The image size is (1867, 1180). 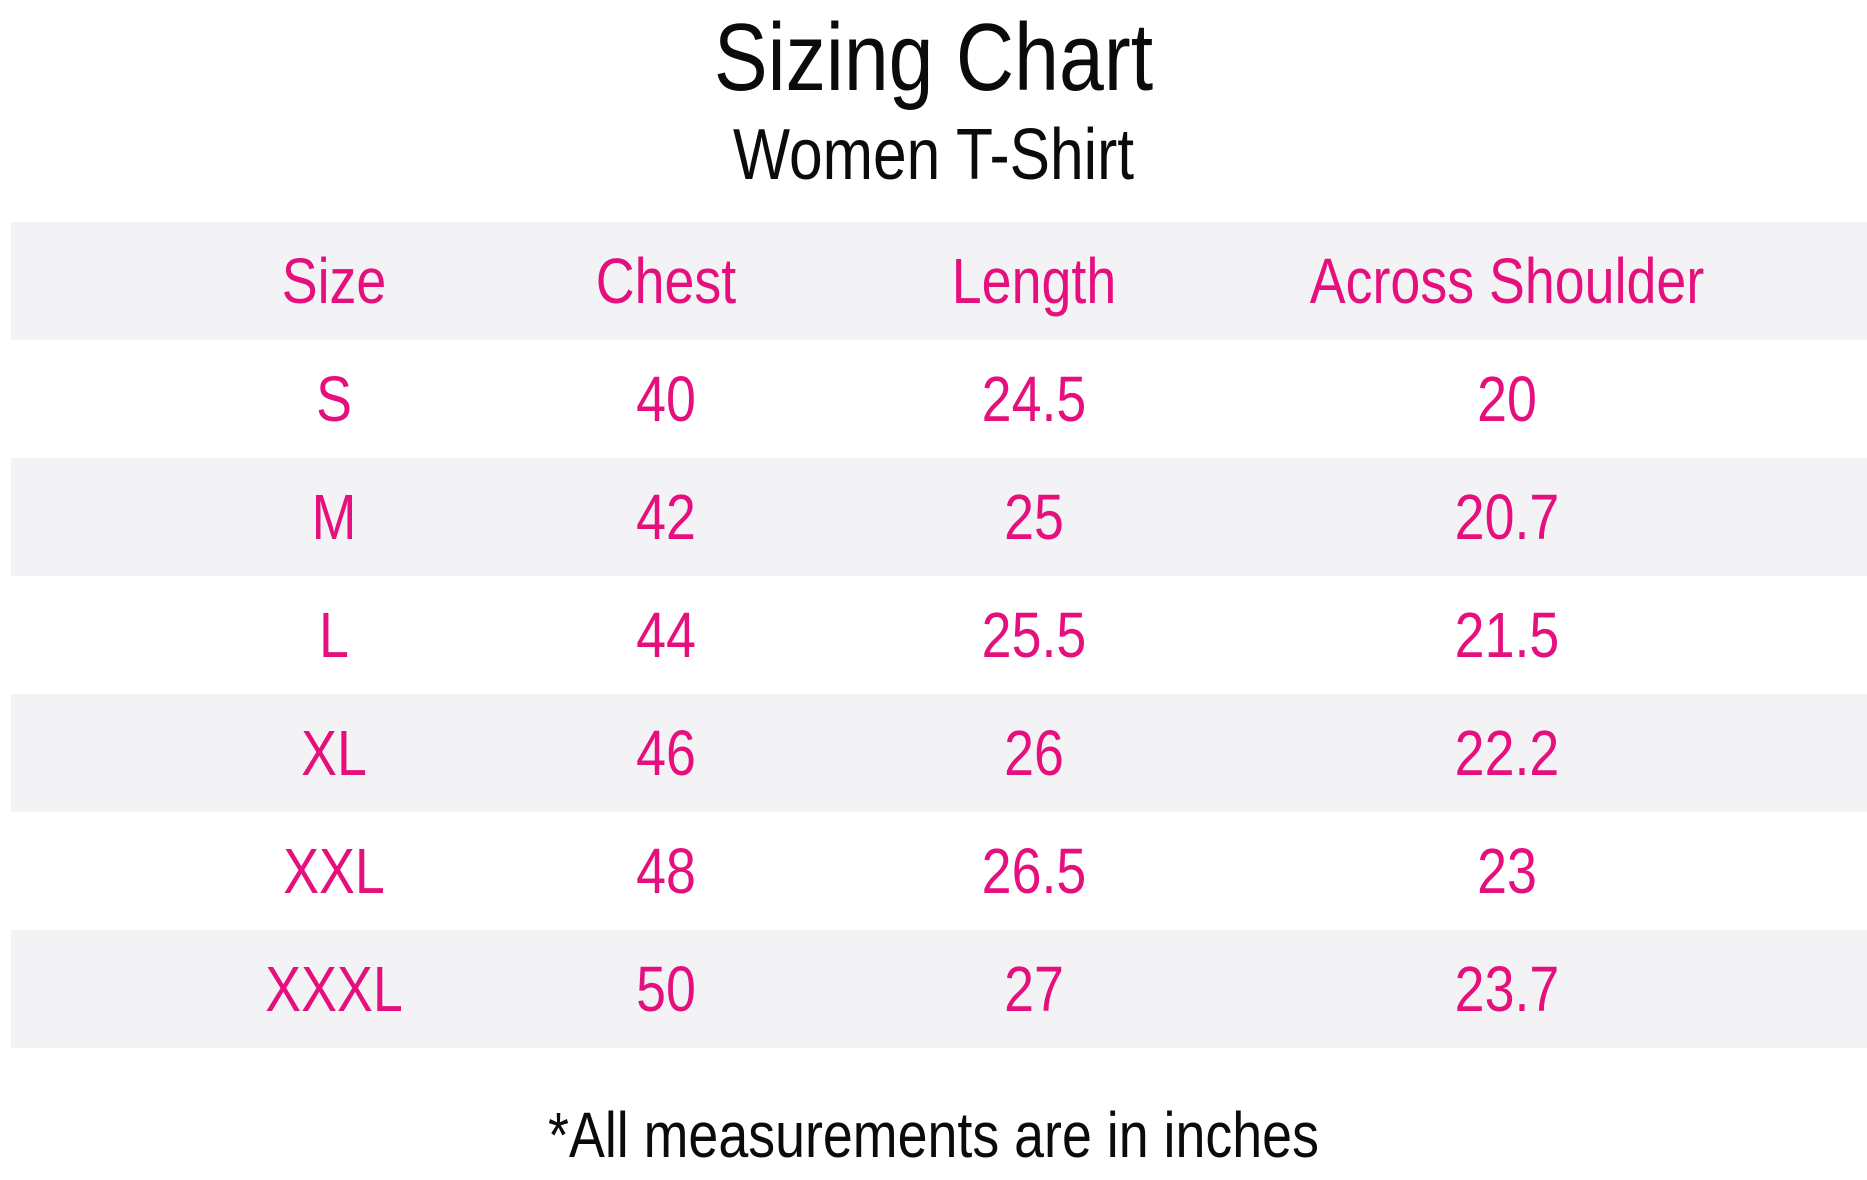 I want to click on table-row-xxxl: XXXL 50 27 23.7, so click(x=939, y=989).